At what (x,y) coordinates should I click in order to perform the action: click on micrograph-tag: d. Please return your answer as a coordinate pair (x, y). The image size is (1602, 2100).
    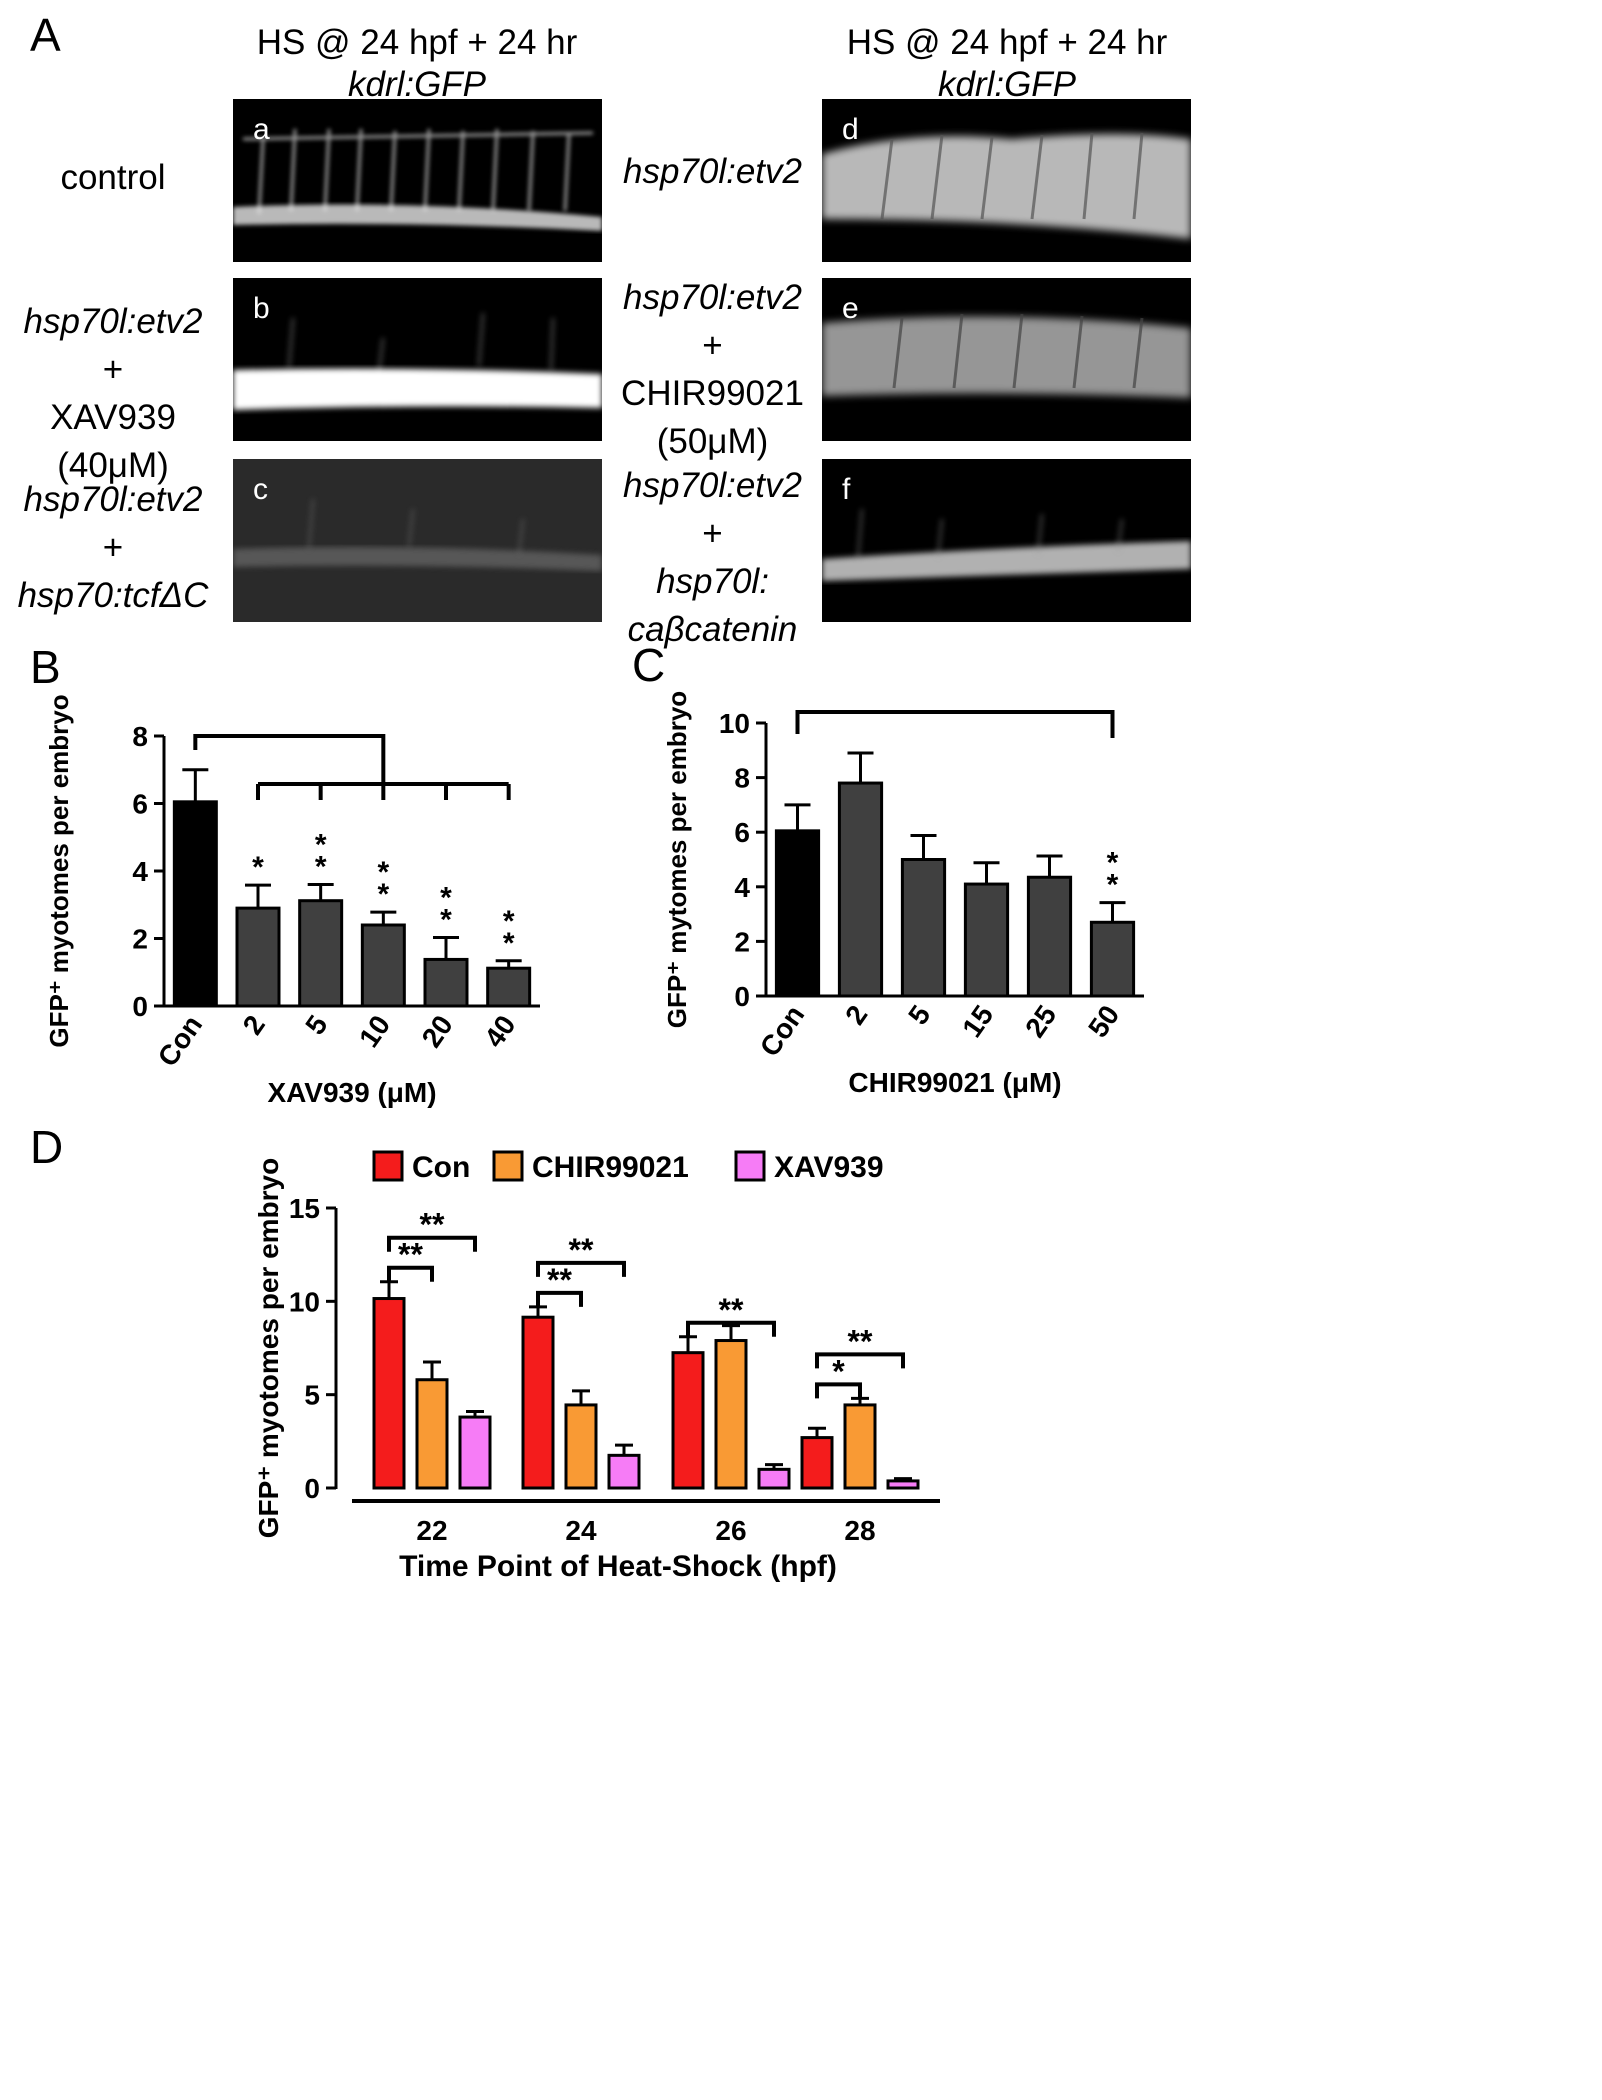
    Looking at the image, I should click on (850, 129).